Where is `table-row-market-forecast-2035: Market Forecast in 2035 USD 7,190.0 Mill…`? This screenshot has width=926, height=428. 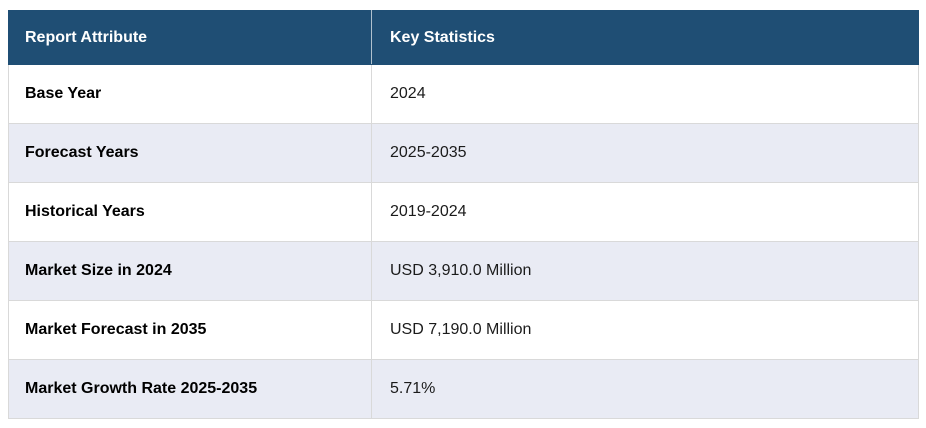 table-row-market-forecast-2035: Market Forecast in 2035 USD 7,190.0 Mill… is located at coordinates (463, 330).